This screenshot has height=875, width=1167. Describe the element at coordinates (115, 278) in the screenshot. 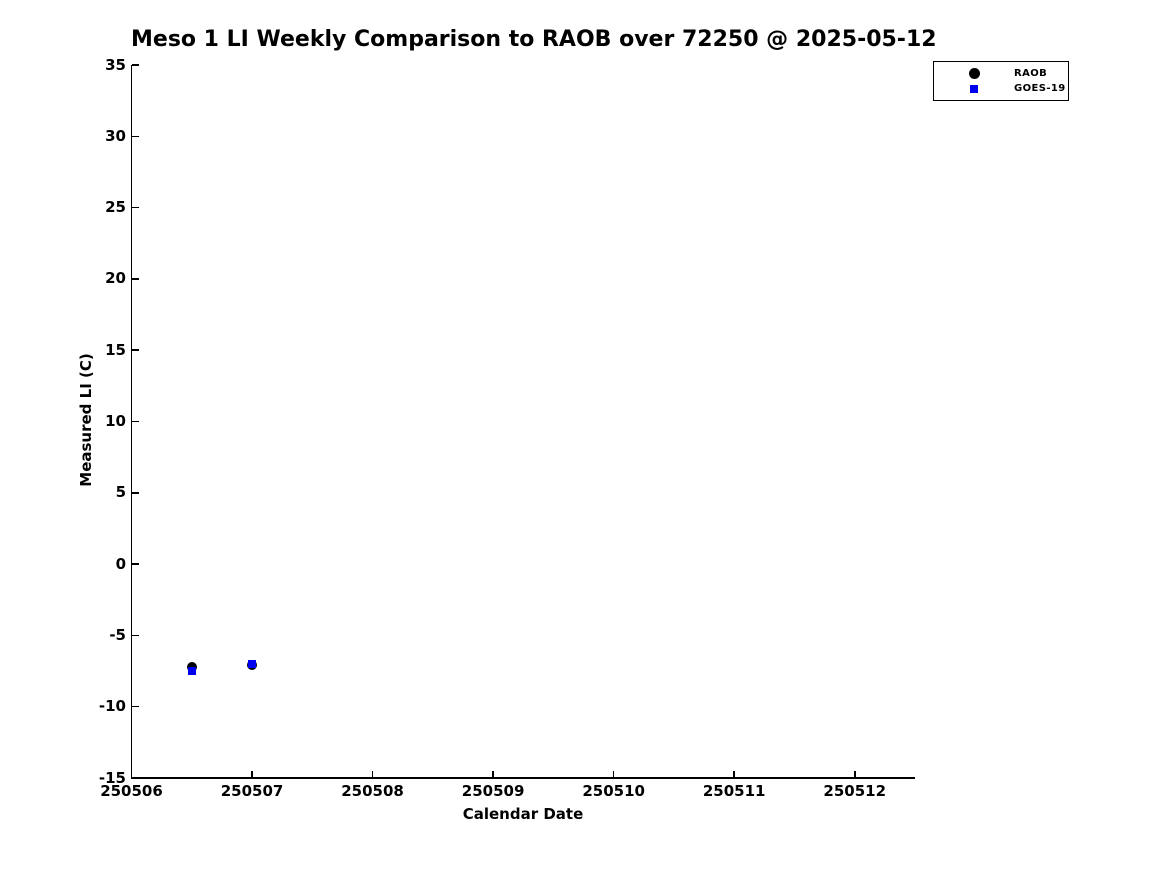

I see `y-axis-tick-label: 20` at that location.